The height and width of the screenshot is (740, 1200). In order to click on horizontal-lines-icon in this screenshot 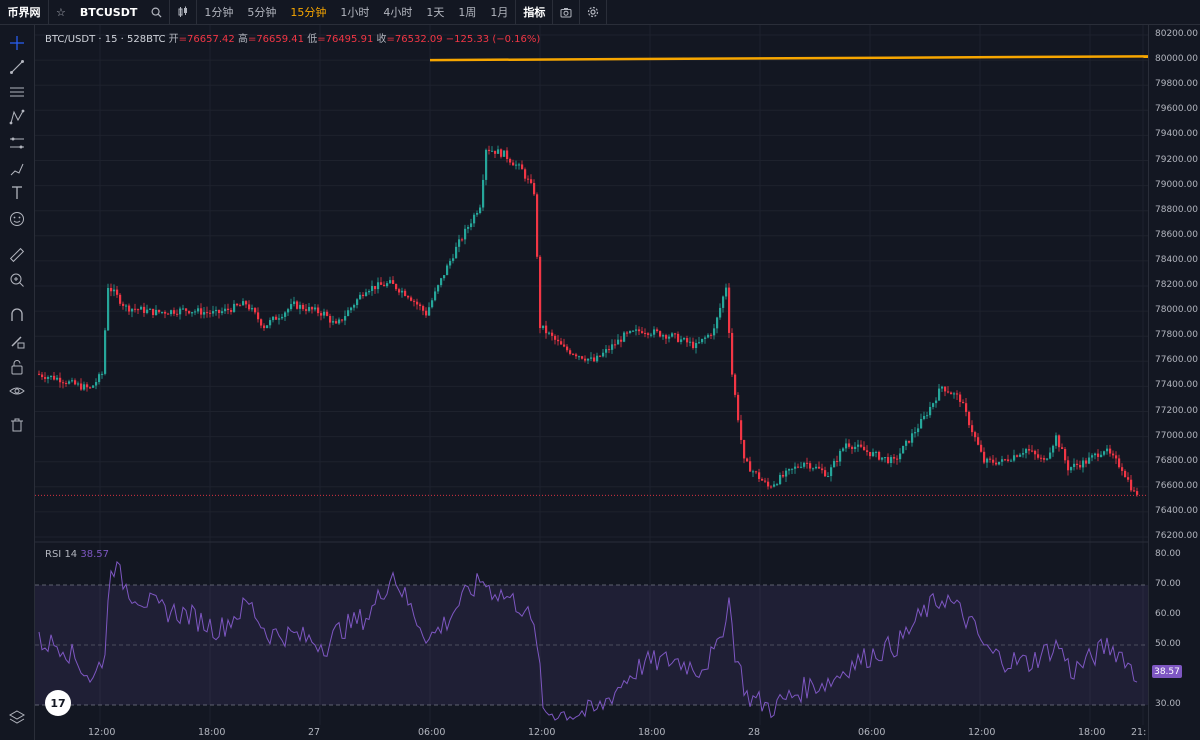, I will do `click(17, 92)`.